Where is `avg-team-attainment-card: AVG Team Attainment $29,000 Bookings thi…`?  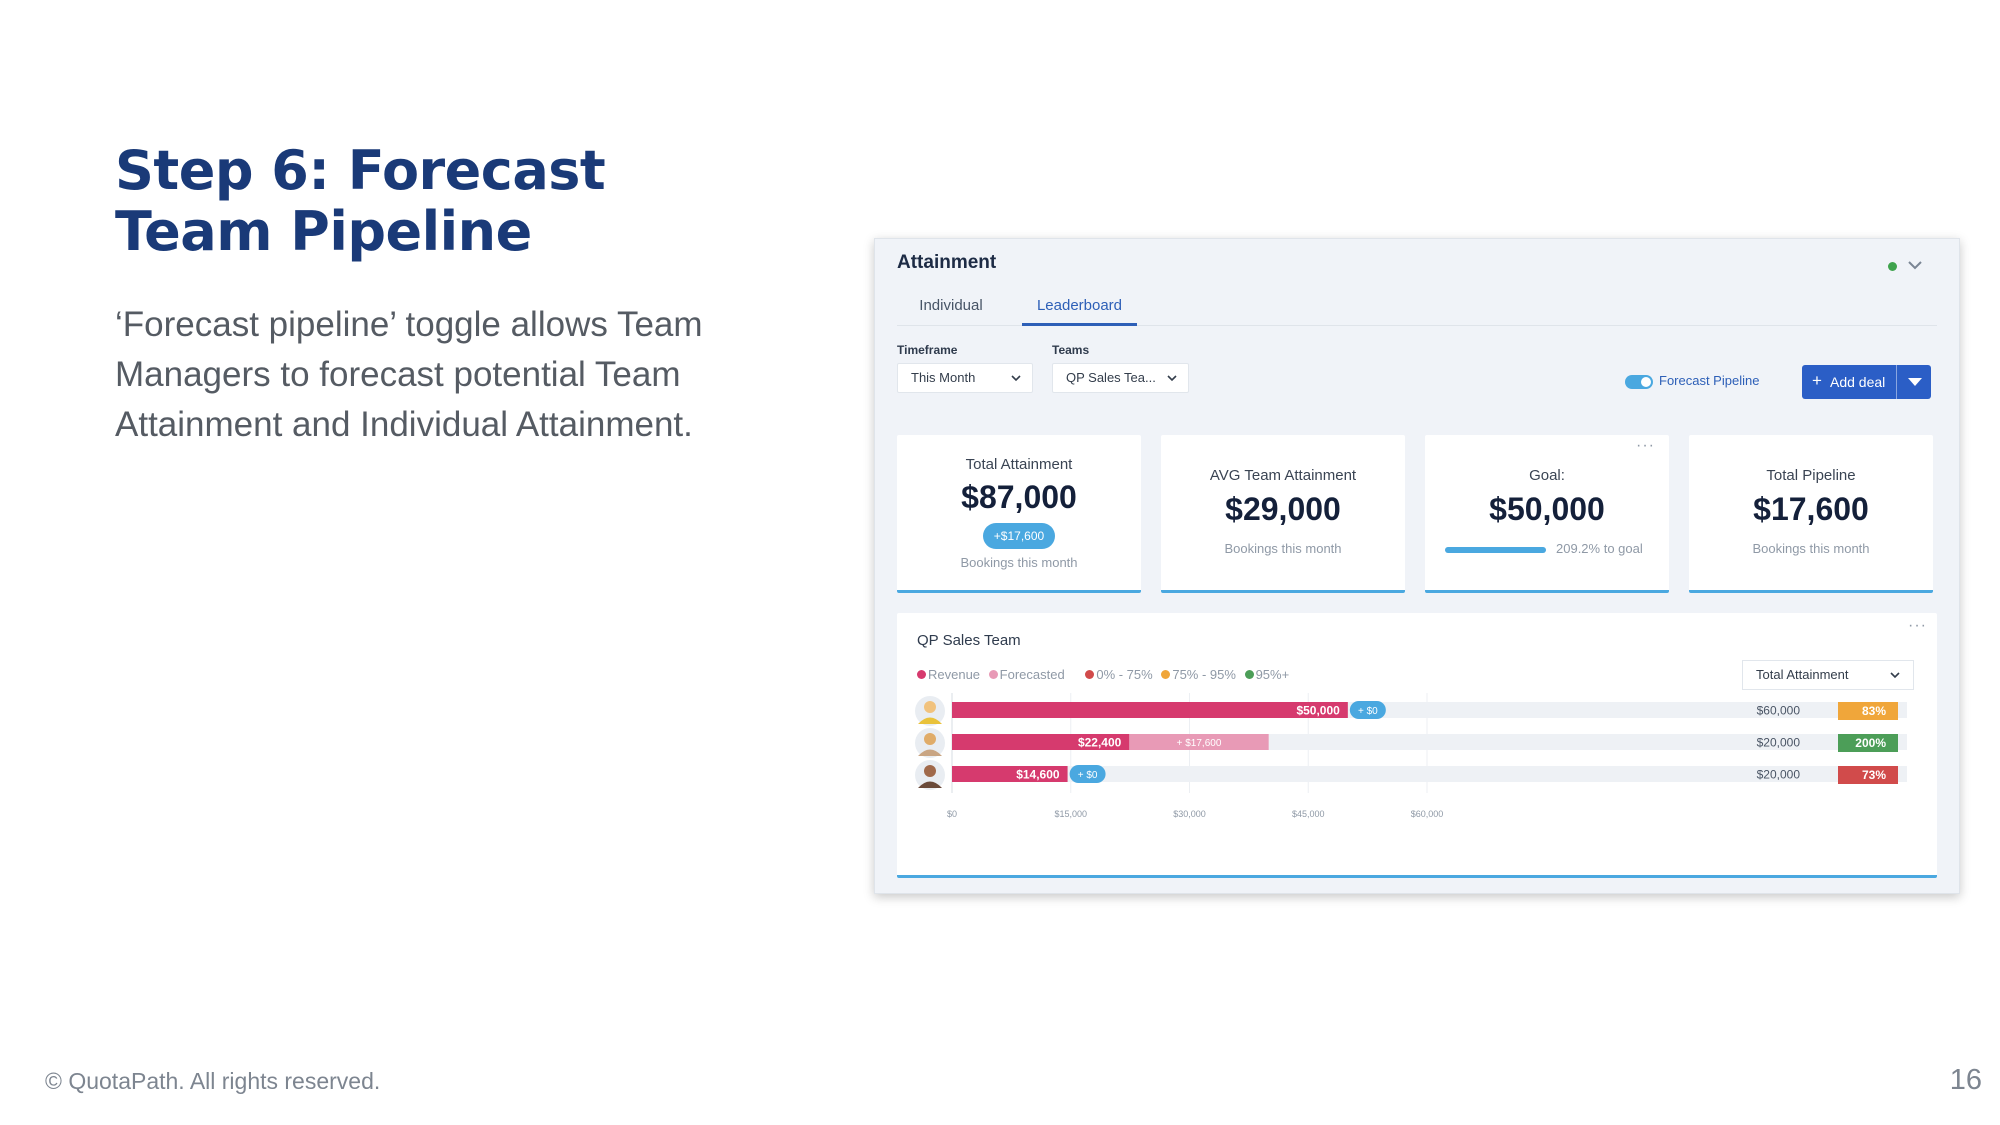
avg-team-attainment-card: AVG Team Attainment $29,000 Bookings thi… is located at coordinates (1283, 514).